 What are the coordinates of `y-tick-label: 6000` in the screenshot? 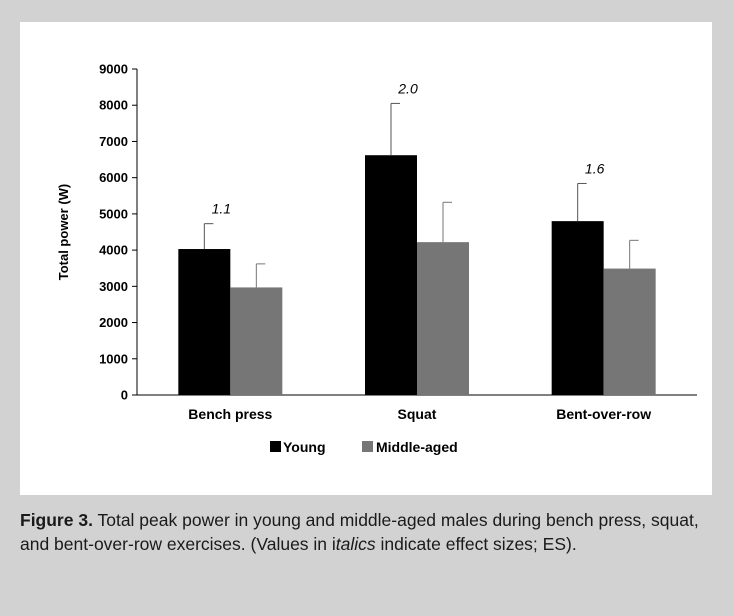 It's located at (113, 177).